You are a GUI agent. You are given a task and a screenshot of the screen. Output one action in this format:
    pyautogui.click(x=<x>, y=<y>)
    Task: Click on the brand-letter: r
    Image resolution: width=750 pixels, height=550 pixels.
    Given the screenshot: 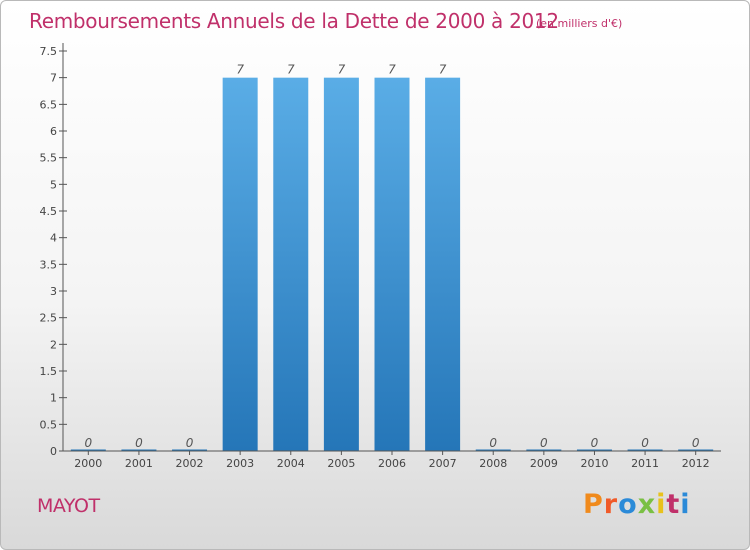 What is the action you would take?
    pyautogui.click(x=611, y=504)
    